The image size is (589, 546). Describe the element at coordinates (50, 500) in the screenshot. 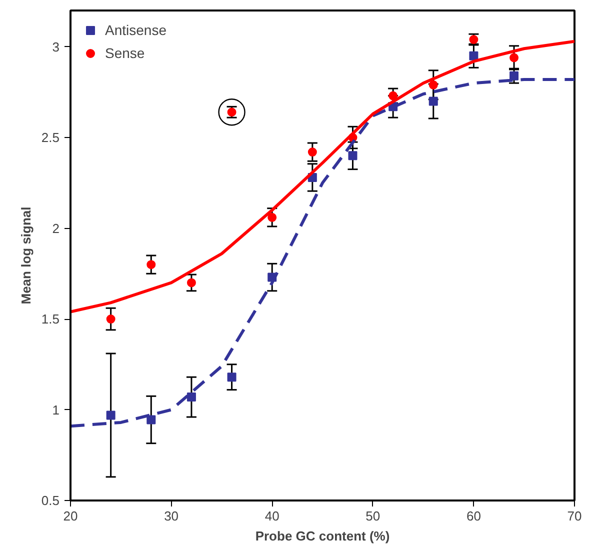

I see `y-tick-label: 0.5` at that location.